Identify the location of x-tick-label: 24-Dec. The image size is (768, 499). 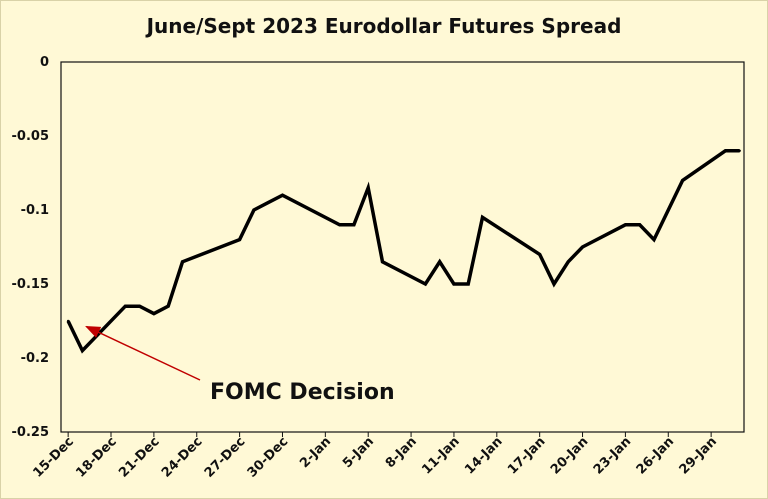
(182, 457).